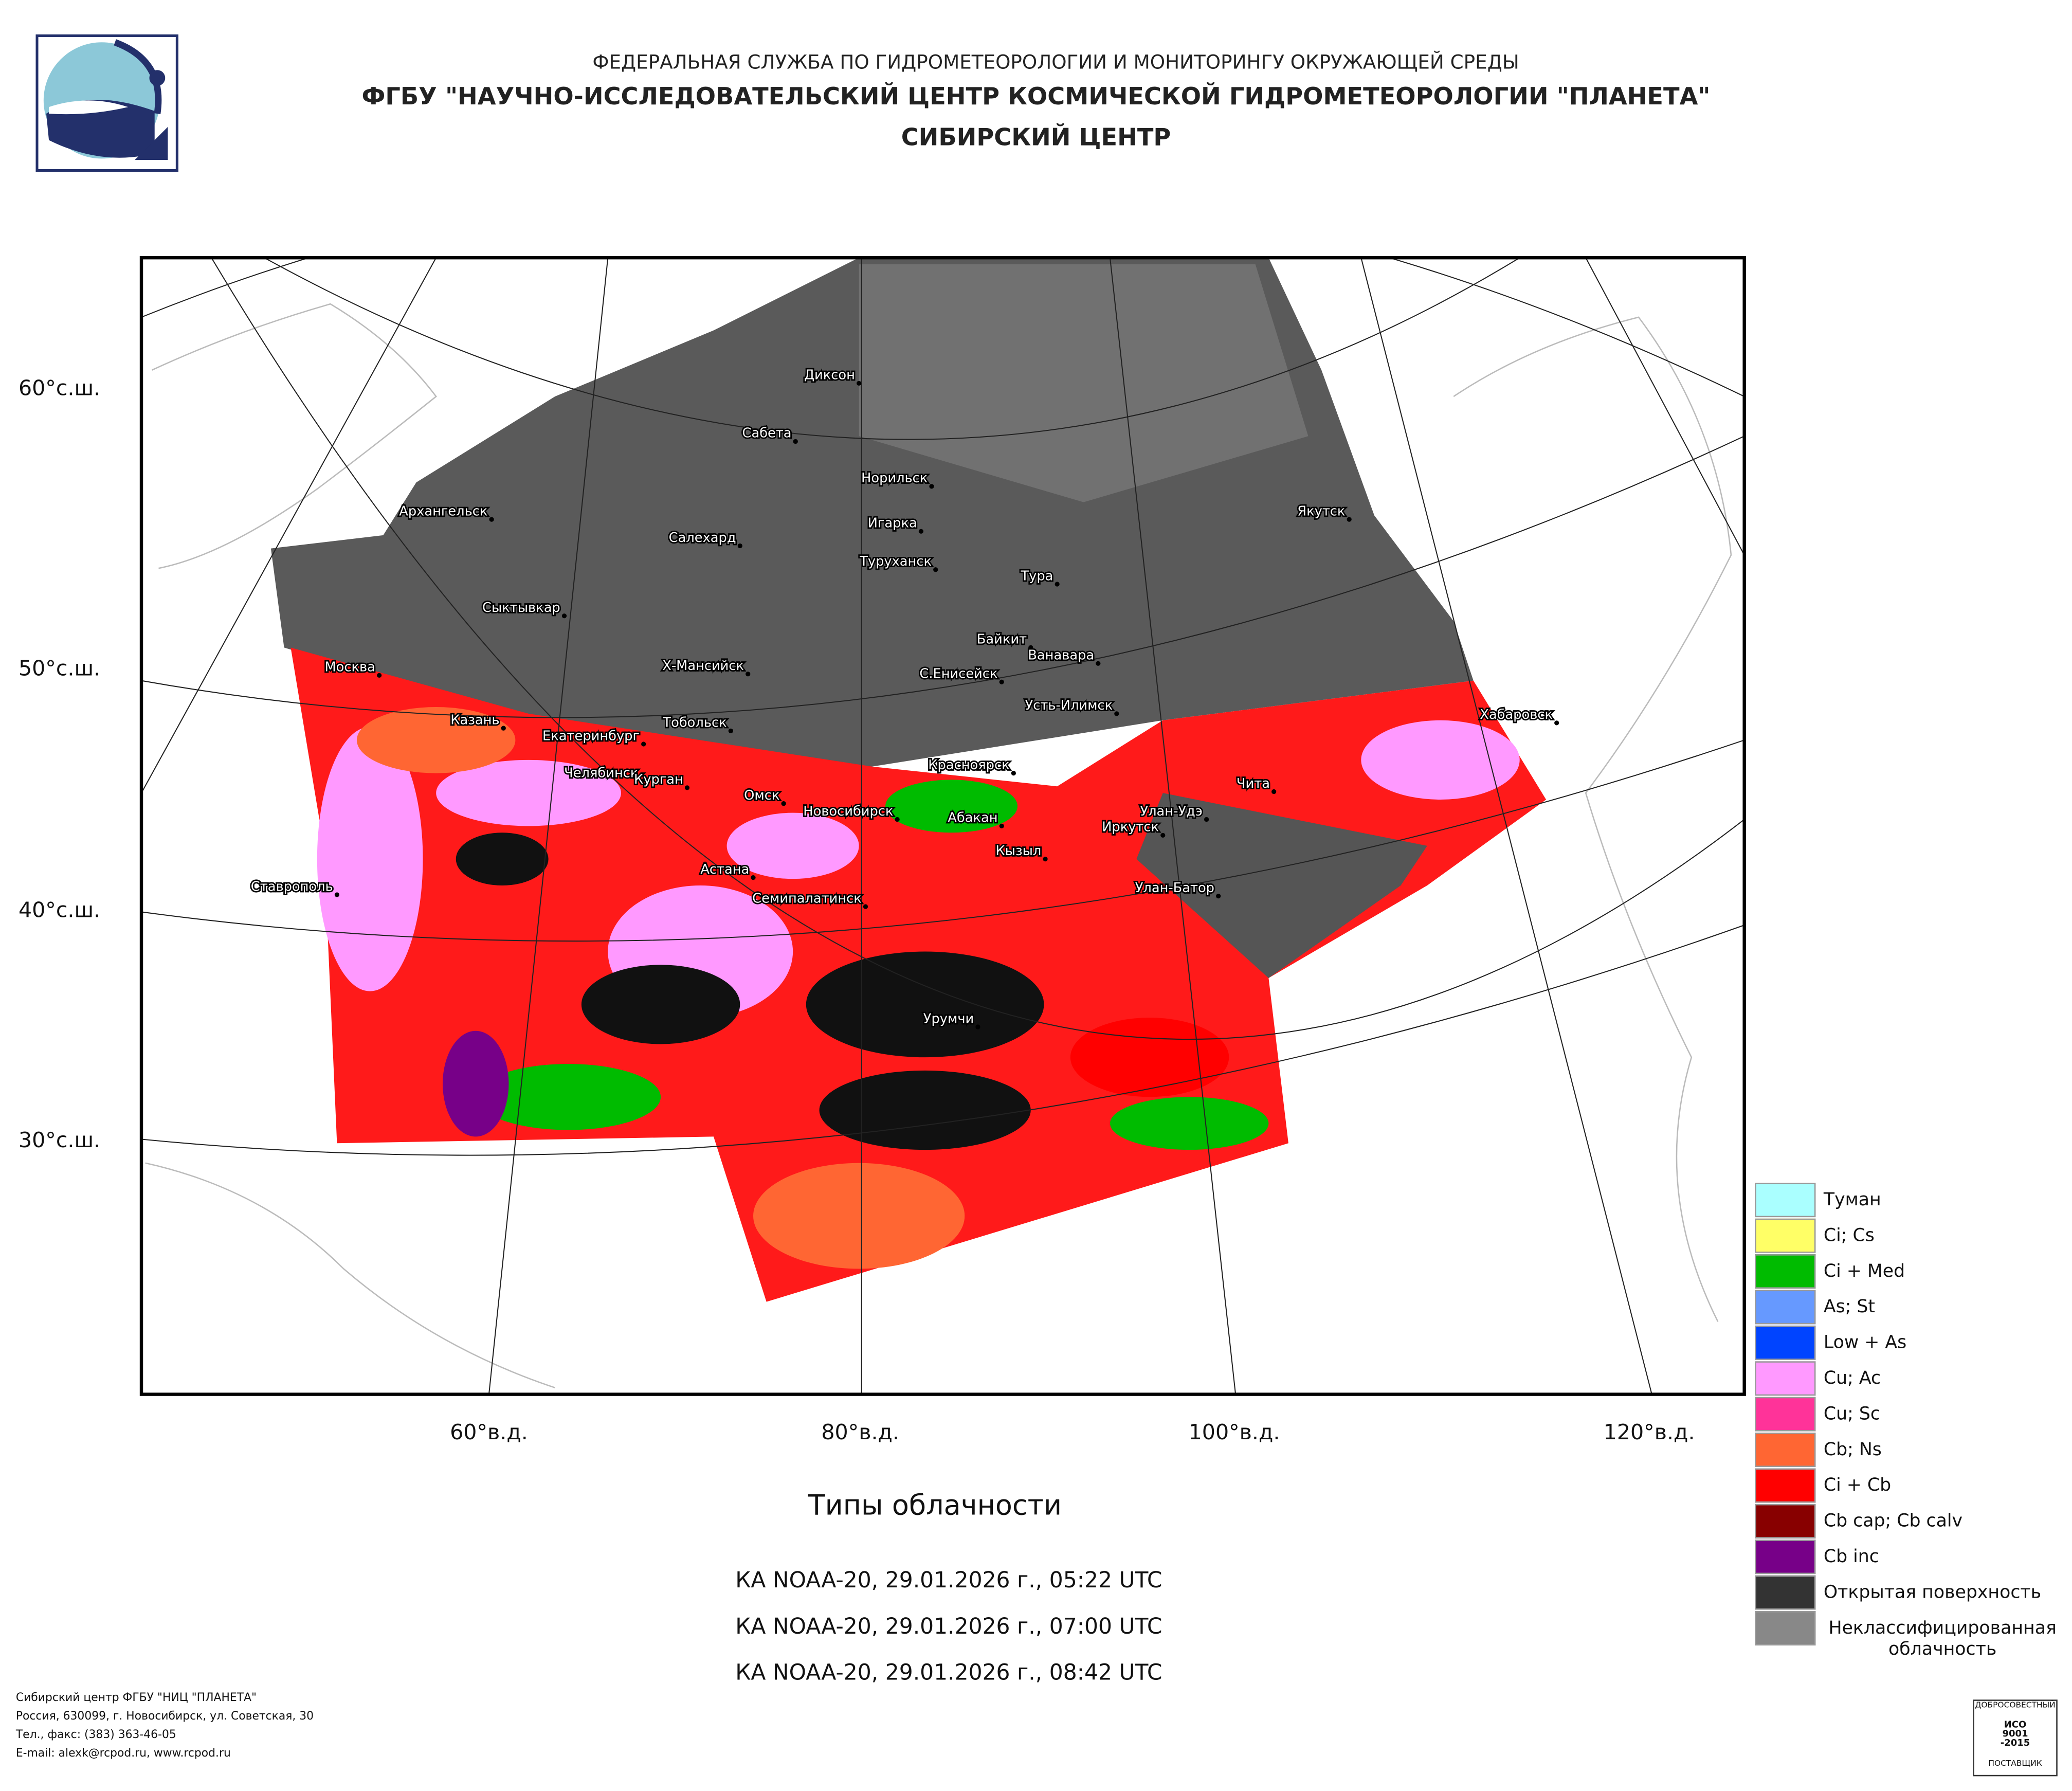 The height and width of the screenshot is (1791, 2072). I want to click on legend-label: Ci + Med, so click(1864, 1271).